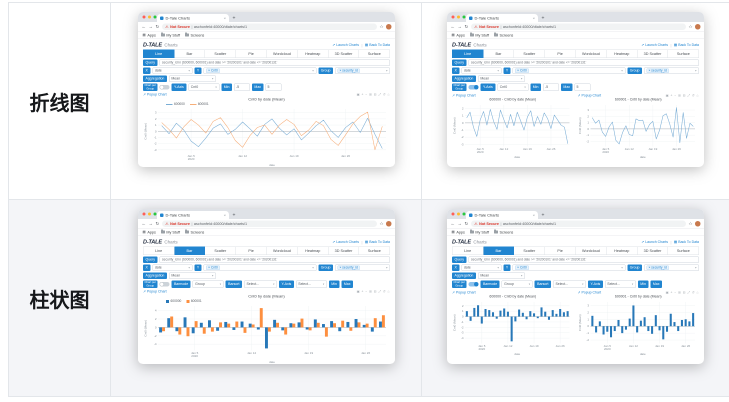  I want to click on plotly-modebar-icons: ▣ + − ⊞ ⊟ ⤢ ↺ ⌂, so click(373, 291).